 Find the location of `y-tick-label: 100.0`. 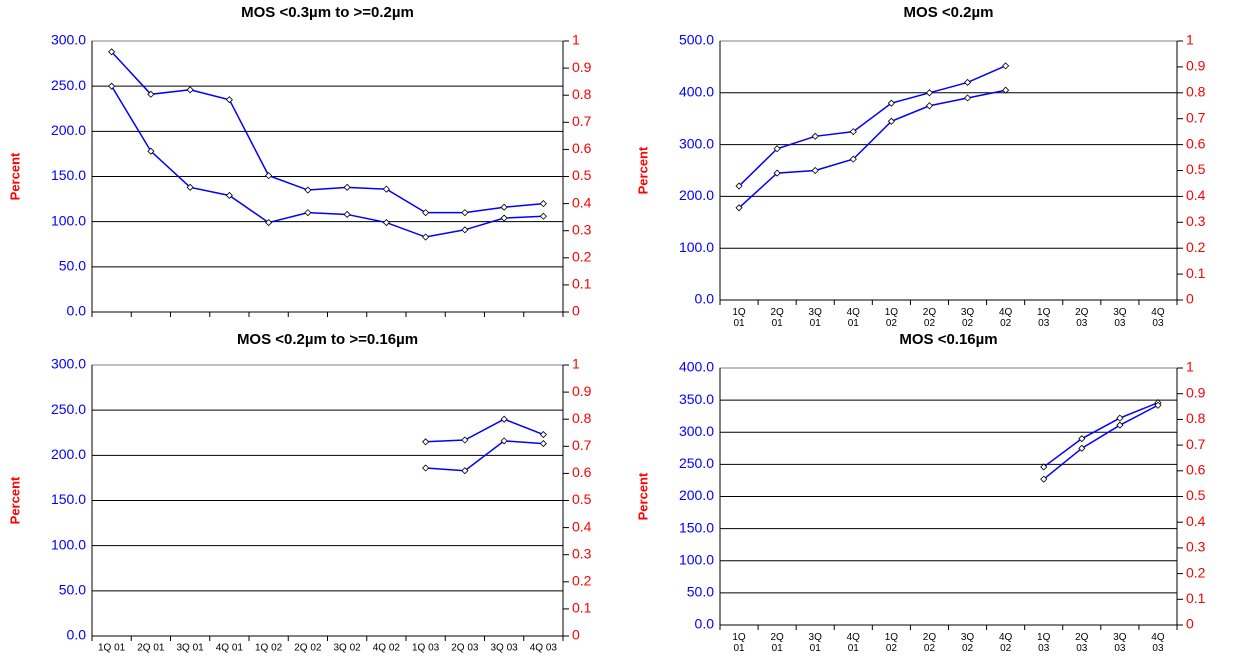

y-tick-label: 100.0 is located at coordinates (68, 220).